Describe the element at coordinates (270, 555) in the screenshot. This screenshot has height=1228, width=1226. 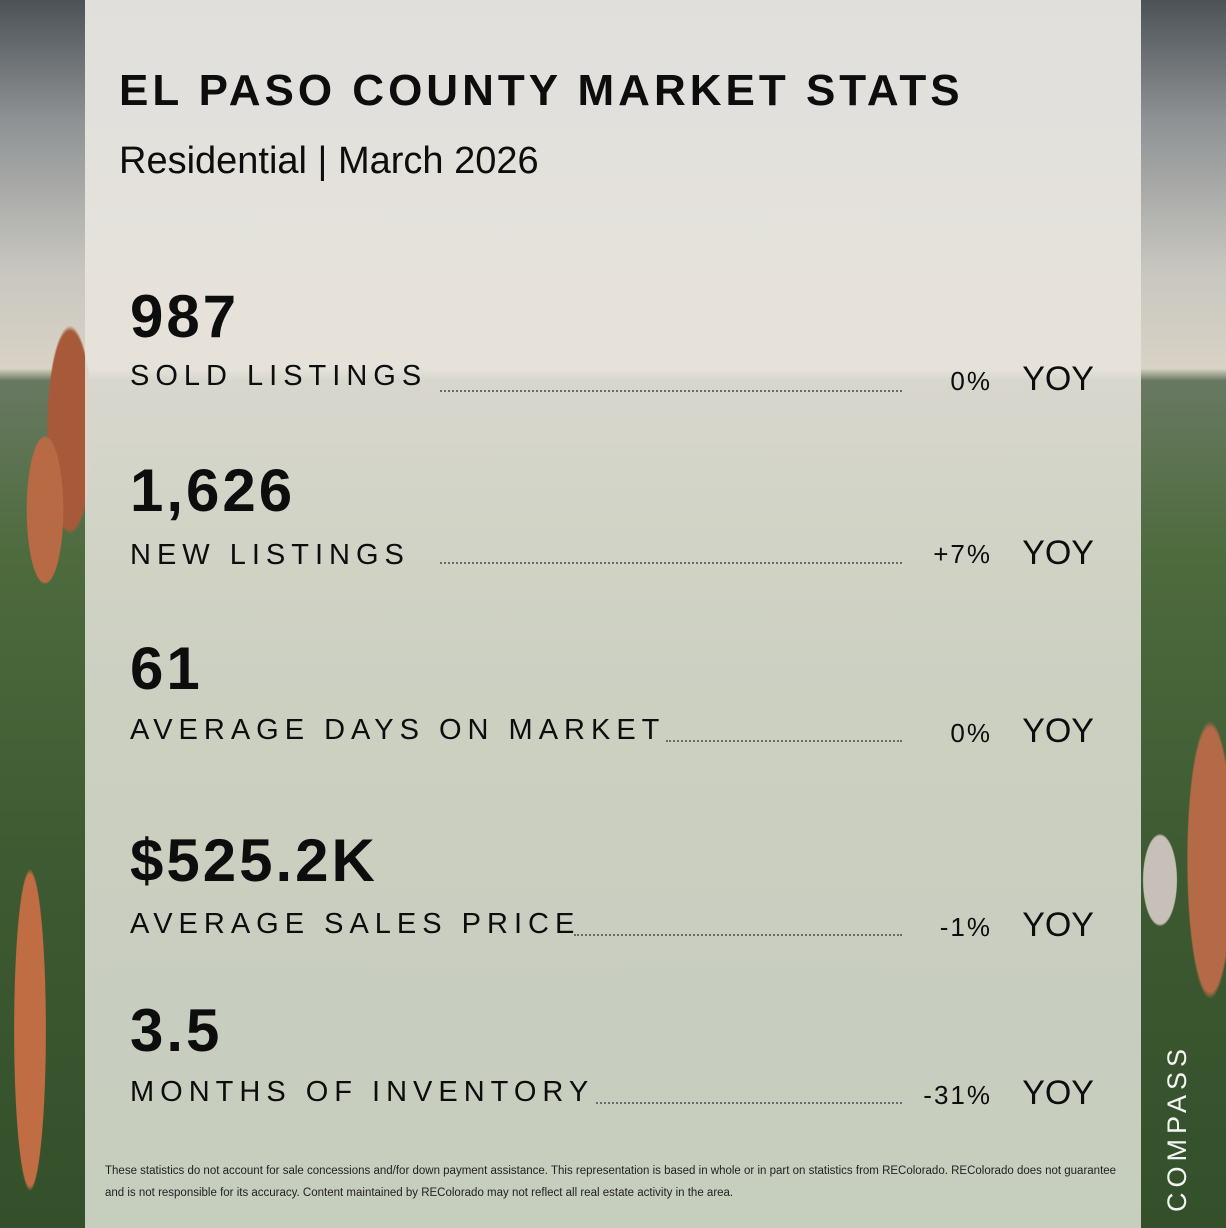
I see `stat-label: NEW LISTINGS` at that location.